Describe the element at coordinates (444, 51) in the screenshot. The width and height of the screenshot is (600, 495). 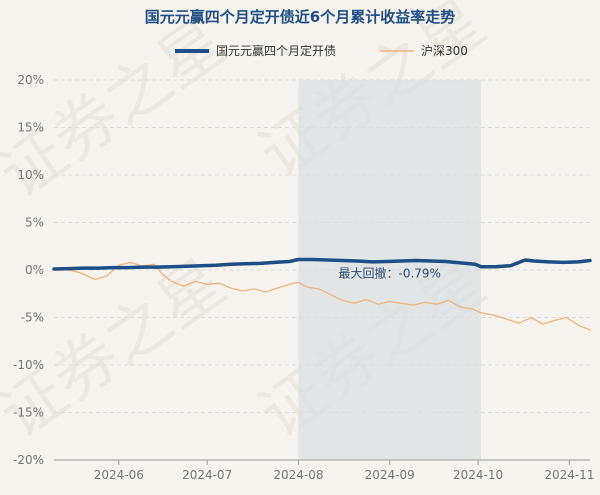
I see `legend-index-label: 沪深300` at that location.